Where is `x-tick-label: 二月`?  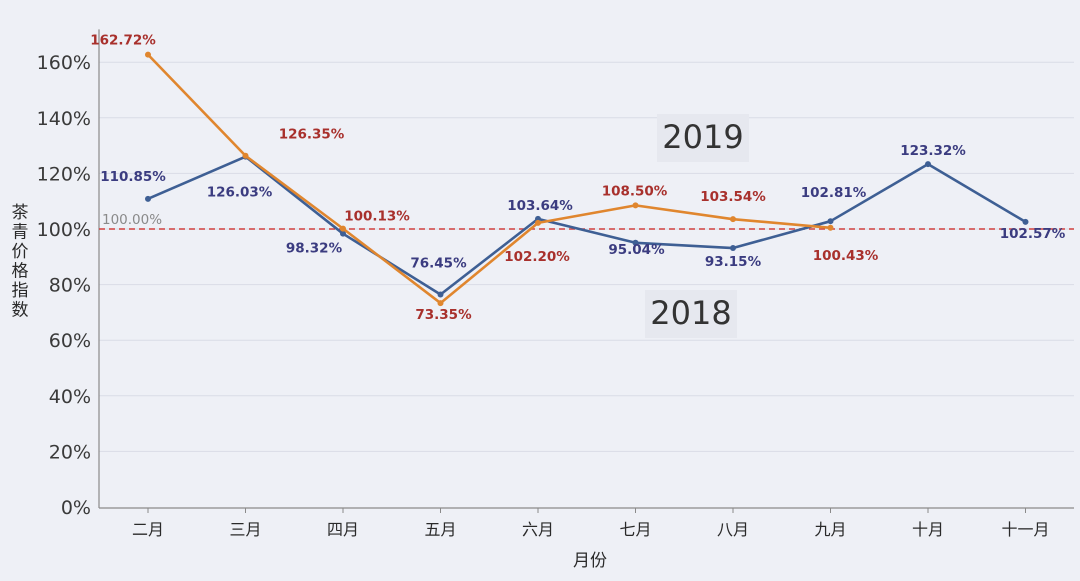 x-tick-label: 二月 is located at coordinates (148, 529).